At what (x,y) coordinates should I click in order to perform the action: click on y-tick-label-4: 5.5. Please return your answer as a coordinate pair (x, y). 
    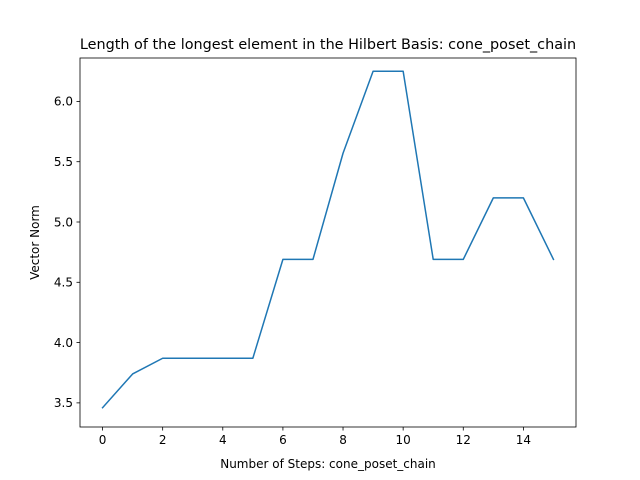
    Looking at the image, I should click on (63, 162).